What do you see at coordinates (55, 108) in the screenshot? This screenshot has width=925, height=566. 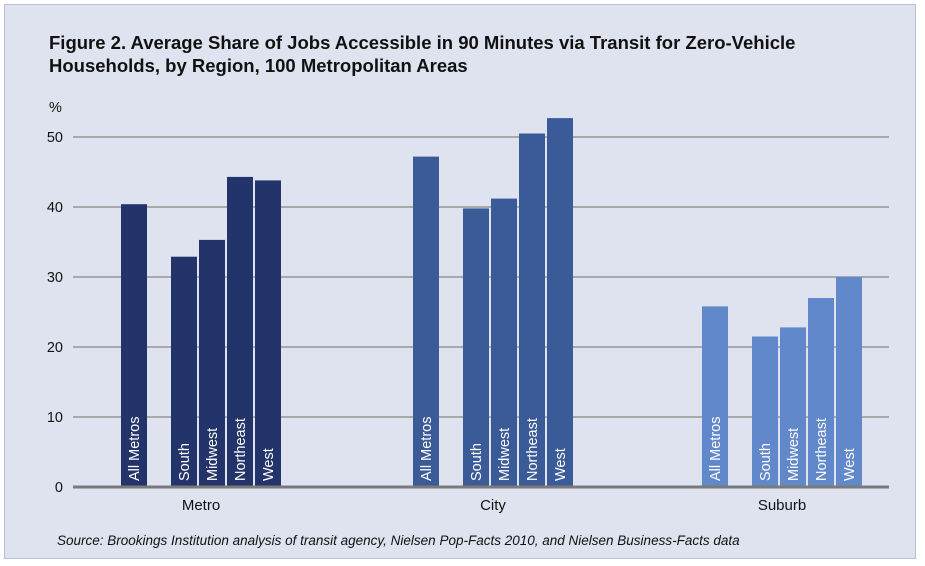 I see `y-axis-label: %` at bounding box center [55, 108].